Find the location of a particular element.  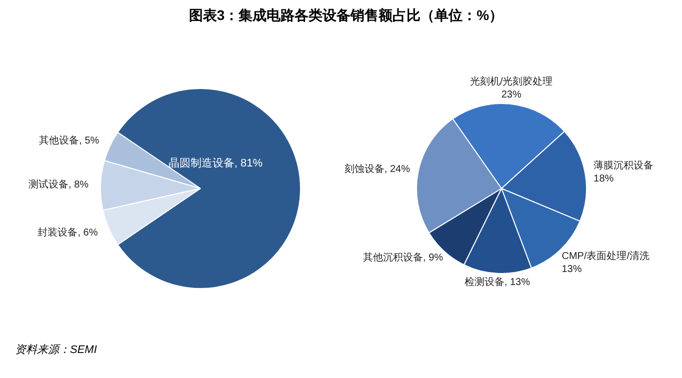

slice-label: 刻蚀设备, 24% is located at coordinates (377, 168).